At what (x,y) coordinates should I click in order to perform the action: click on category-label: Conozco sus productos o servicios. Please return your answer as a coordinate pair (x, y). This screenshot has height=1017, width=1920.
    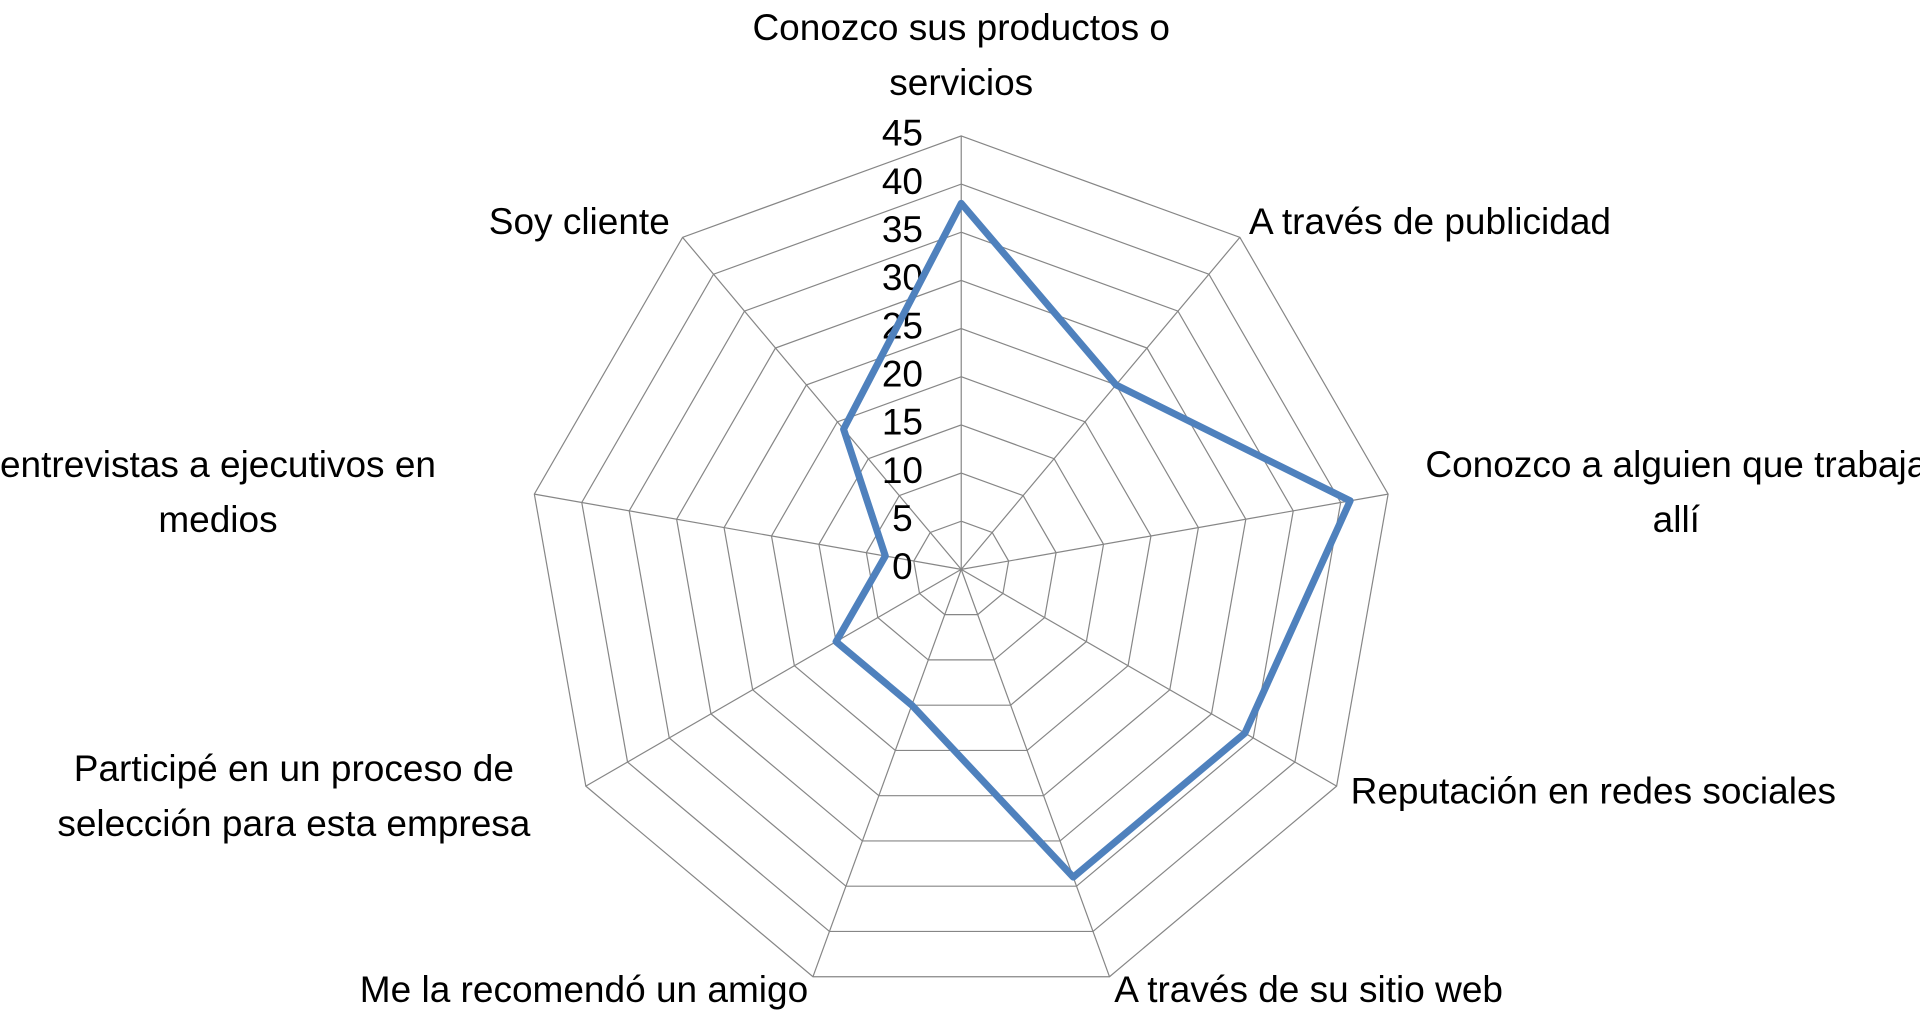
    Looking at the image, I should click on (961, 55).